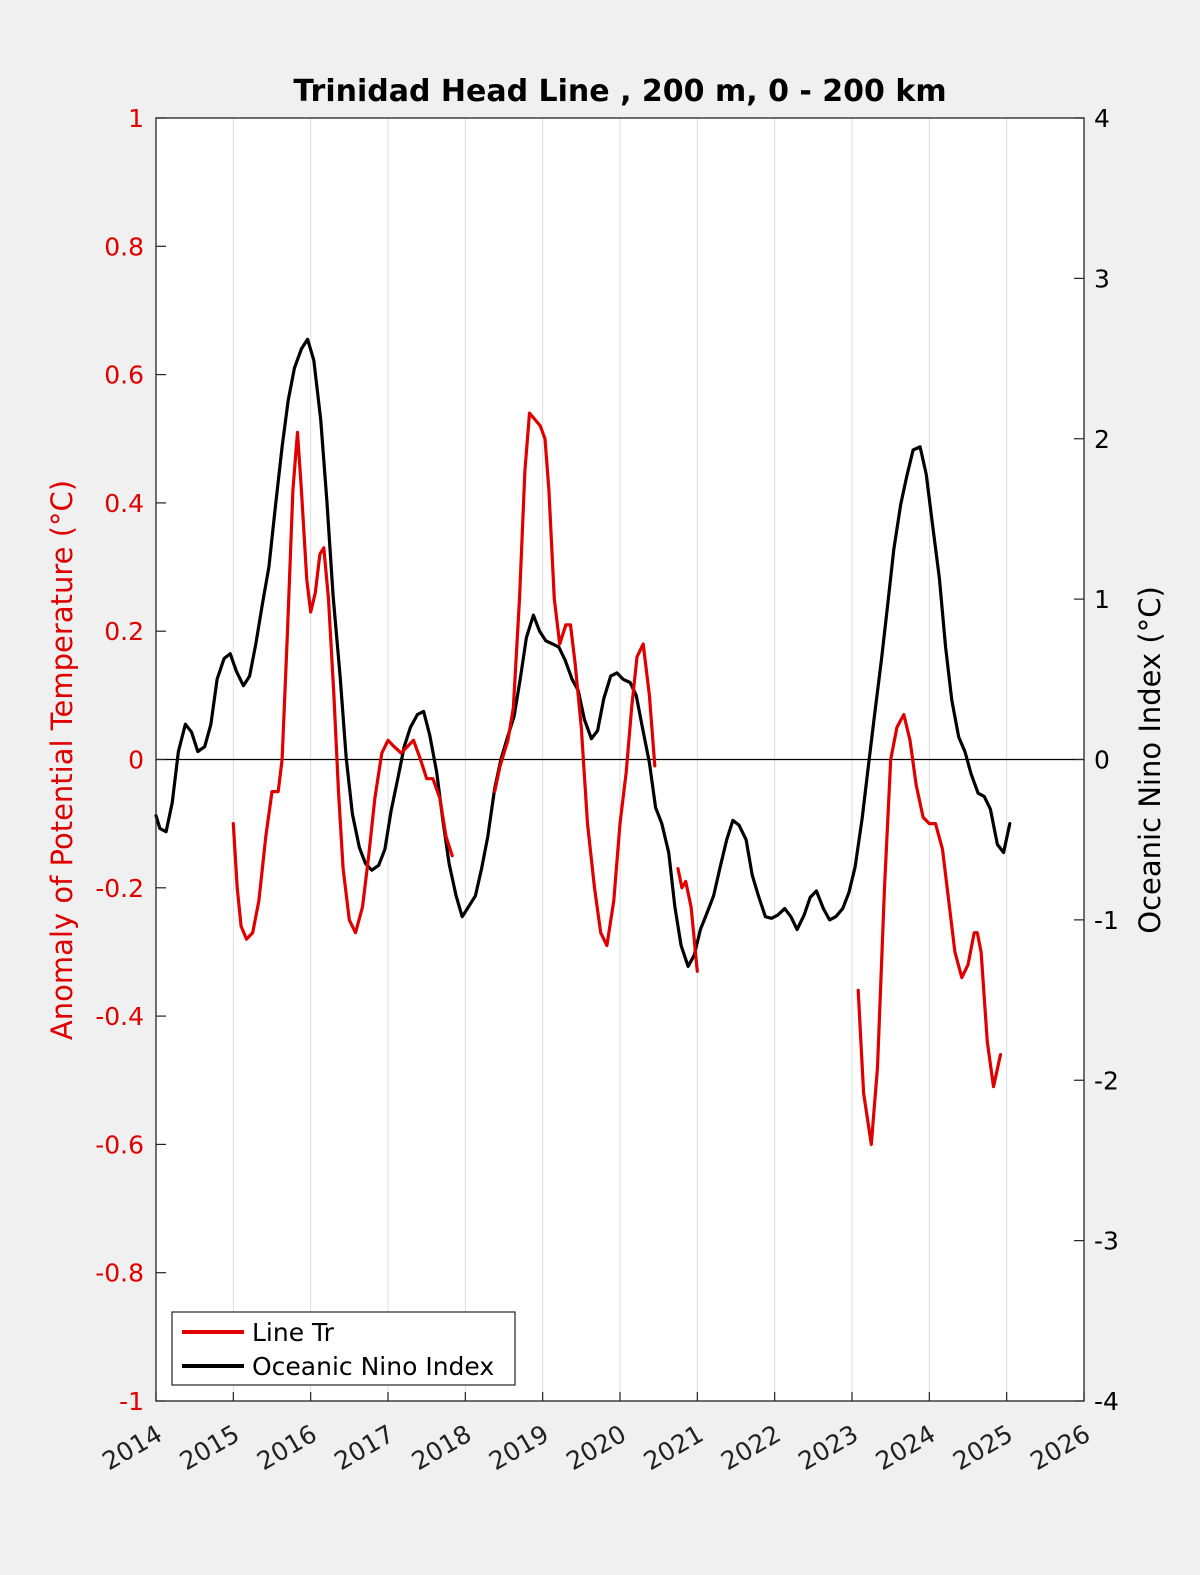 This screenshot has width=1200, height=1575. I want to click on y-tick-label-left: -0.6, so click(119, 1144).